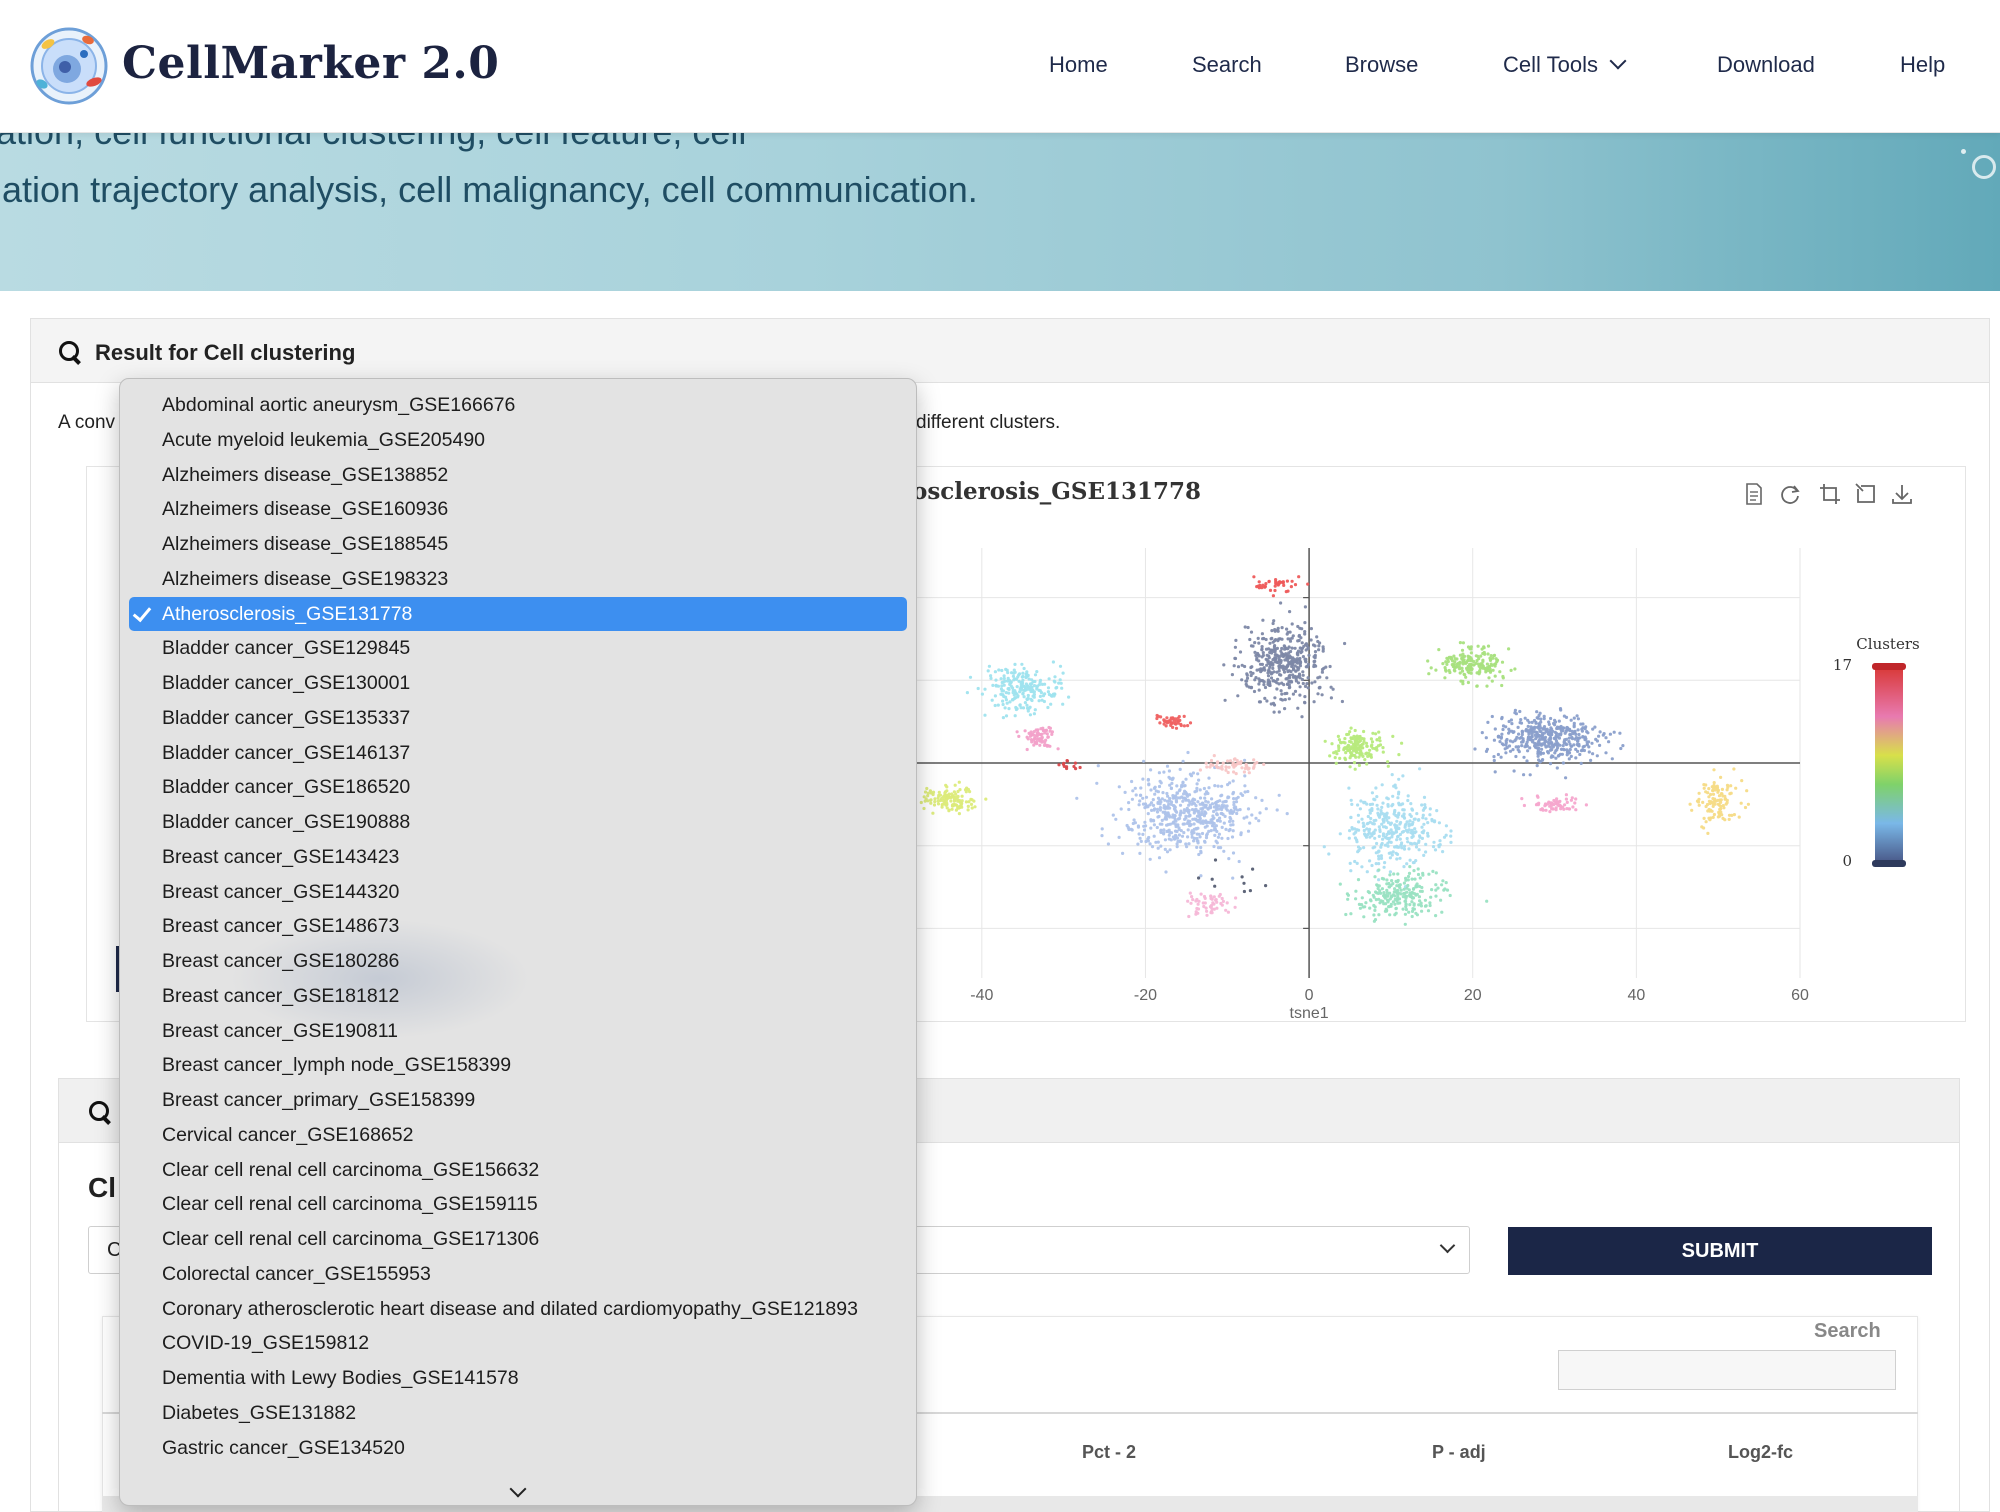  What do you see at coordinates (286, 787) in the screenshot?
I see `dropdown-option: Bladder cancer_GSE186520` at bounding box center [286, 787].